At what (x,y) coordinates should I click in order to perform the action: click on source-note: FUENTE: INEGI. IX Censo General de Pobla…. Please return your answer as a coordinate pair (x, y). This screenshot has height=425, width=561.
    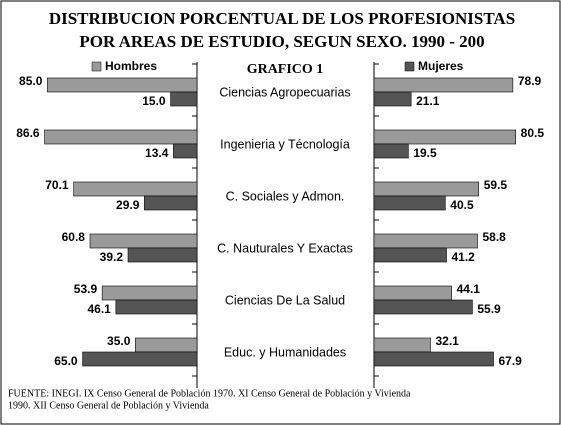
    Looking at the image, I should click on (209, 393).